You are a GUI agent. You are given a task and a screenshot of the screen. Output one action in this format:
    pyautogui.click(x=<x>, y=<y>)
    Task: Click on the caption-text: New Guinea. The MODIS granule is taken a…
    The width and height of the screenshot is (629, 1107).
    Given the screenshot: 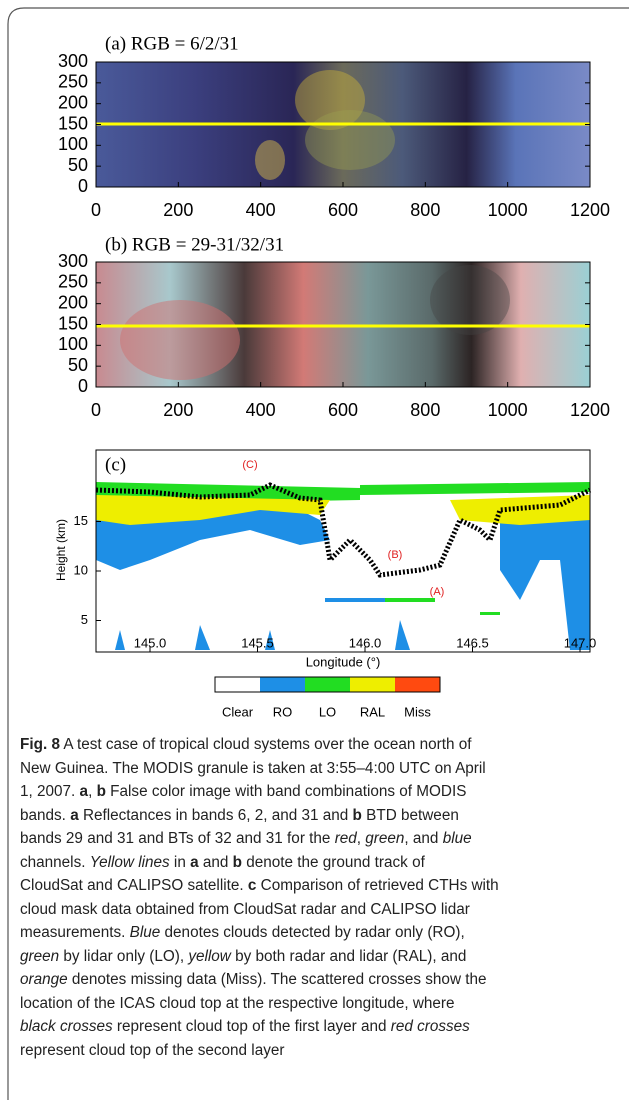 What is the action you would take?
    pyautogui.click(x=253, y=768)
    